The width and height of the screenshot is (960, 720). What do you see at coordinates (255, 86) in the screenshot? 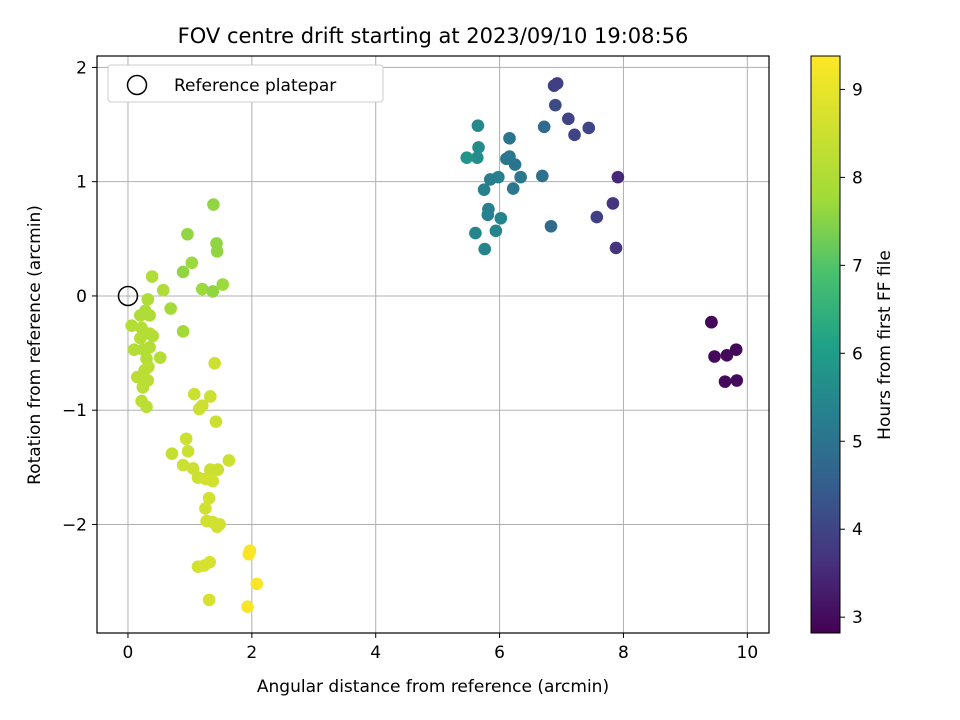
I see `legend-label: Reference platepar` at bounding box center [255, 86].